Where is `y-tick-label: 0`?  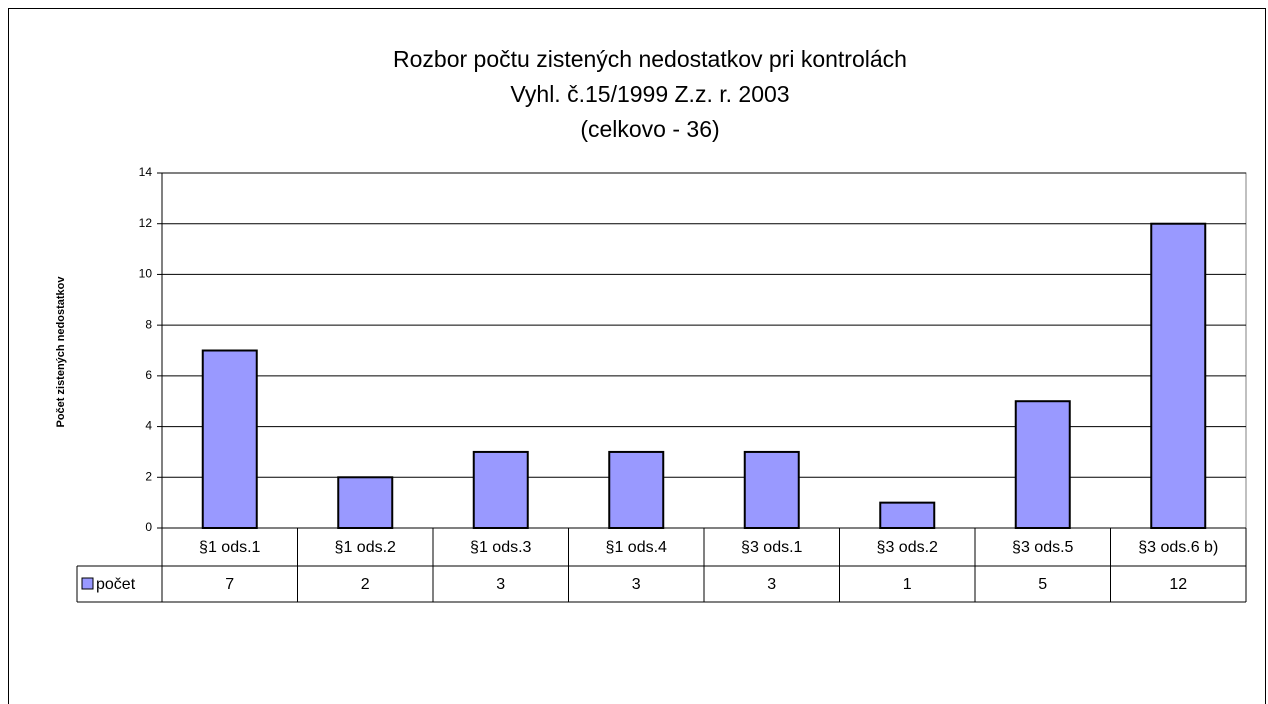 y-tick-label: 0 is located at coordinates (148, 527).